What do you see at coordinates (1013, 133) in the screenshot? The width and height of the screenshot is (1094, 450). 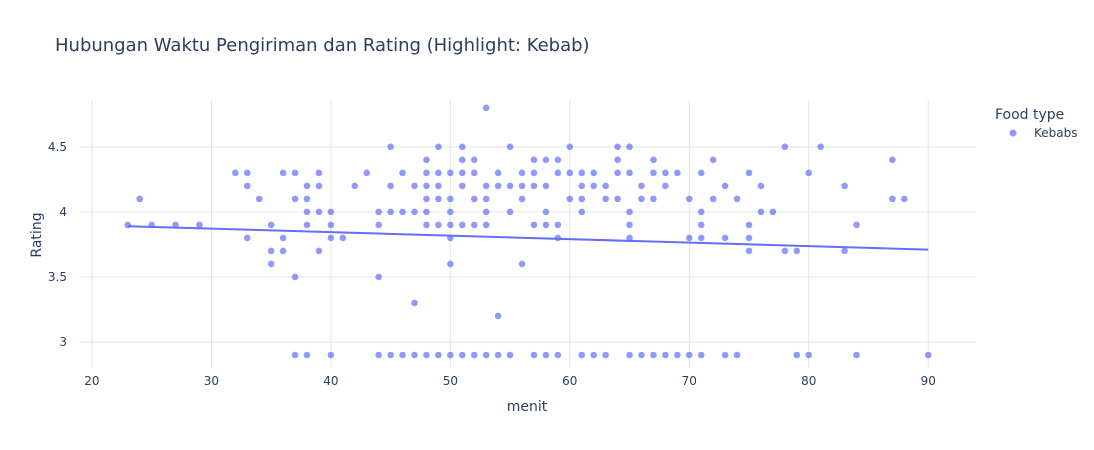 I see `legend-marker-kebabs` at bounding box center [1013, 133].